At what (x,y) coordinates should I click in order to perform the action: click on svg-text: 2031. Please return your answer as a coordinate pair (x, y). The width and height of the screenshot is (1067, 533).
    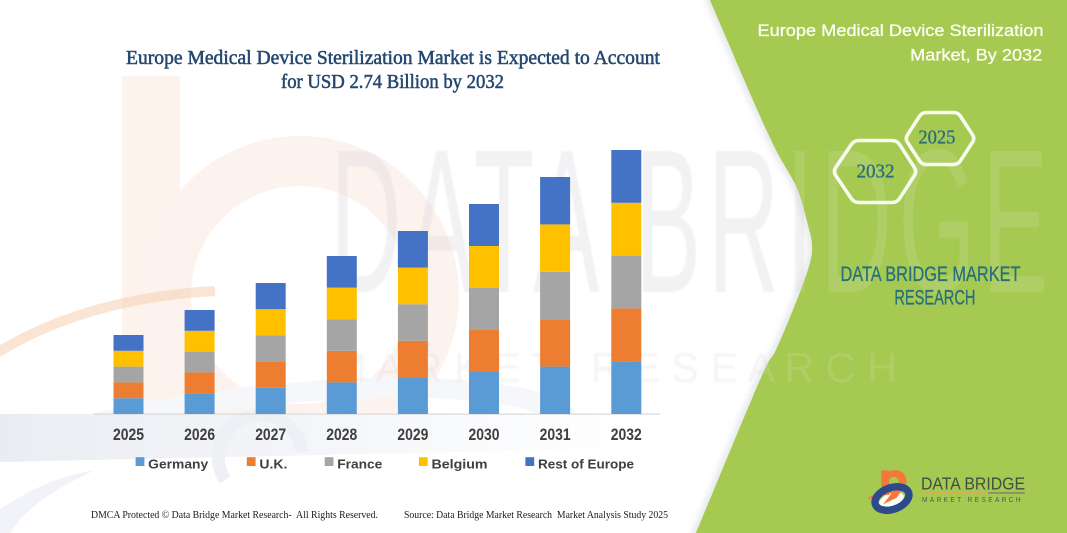
    Looking at the image, I should click on (555, 435).